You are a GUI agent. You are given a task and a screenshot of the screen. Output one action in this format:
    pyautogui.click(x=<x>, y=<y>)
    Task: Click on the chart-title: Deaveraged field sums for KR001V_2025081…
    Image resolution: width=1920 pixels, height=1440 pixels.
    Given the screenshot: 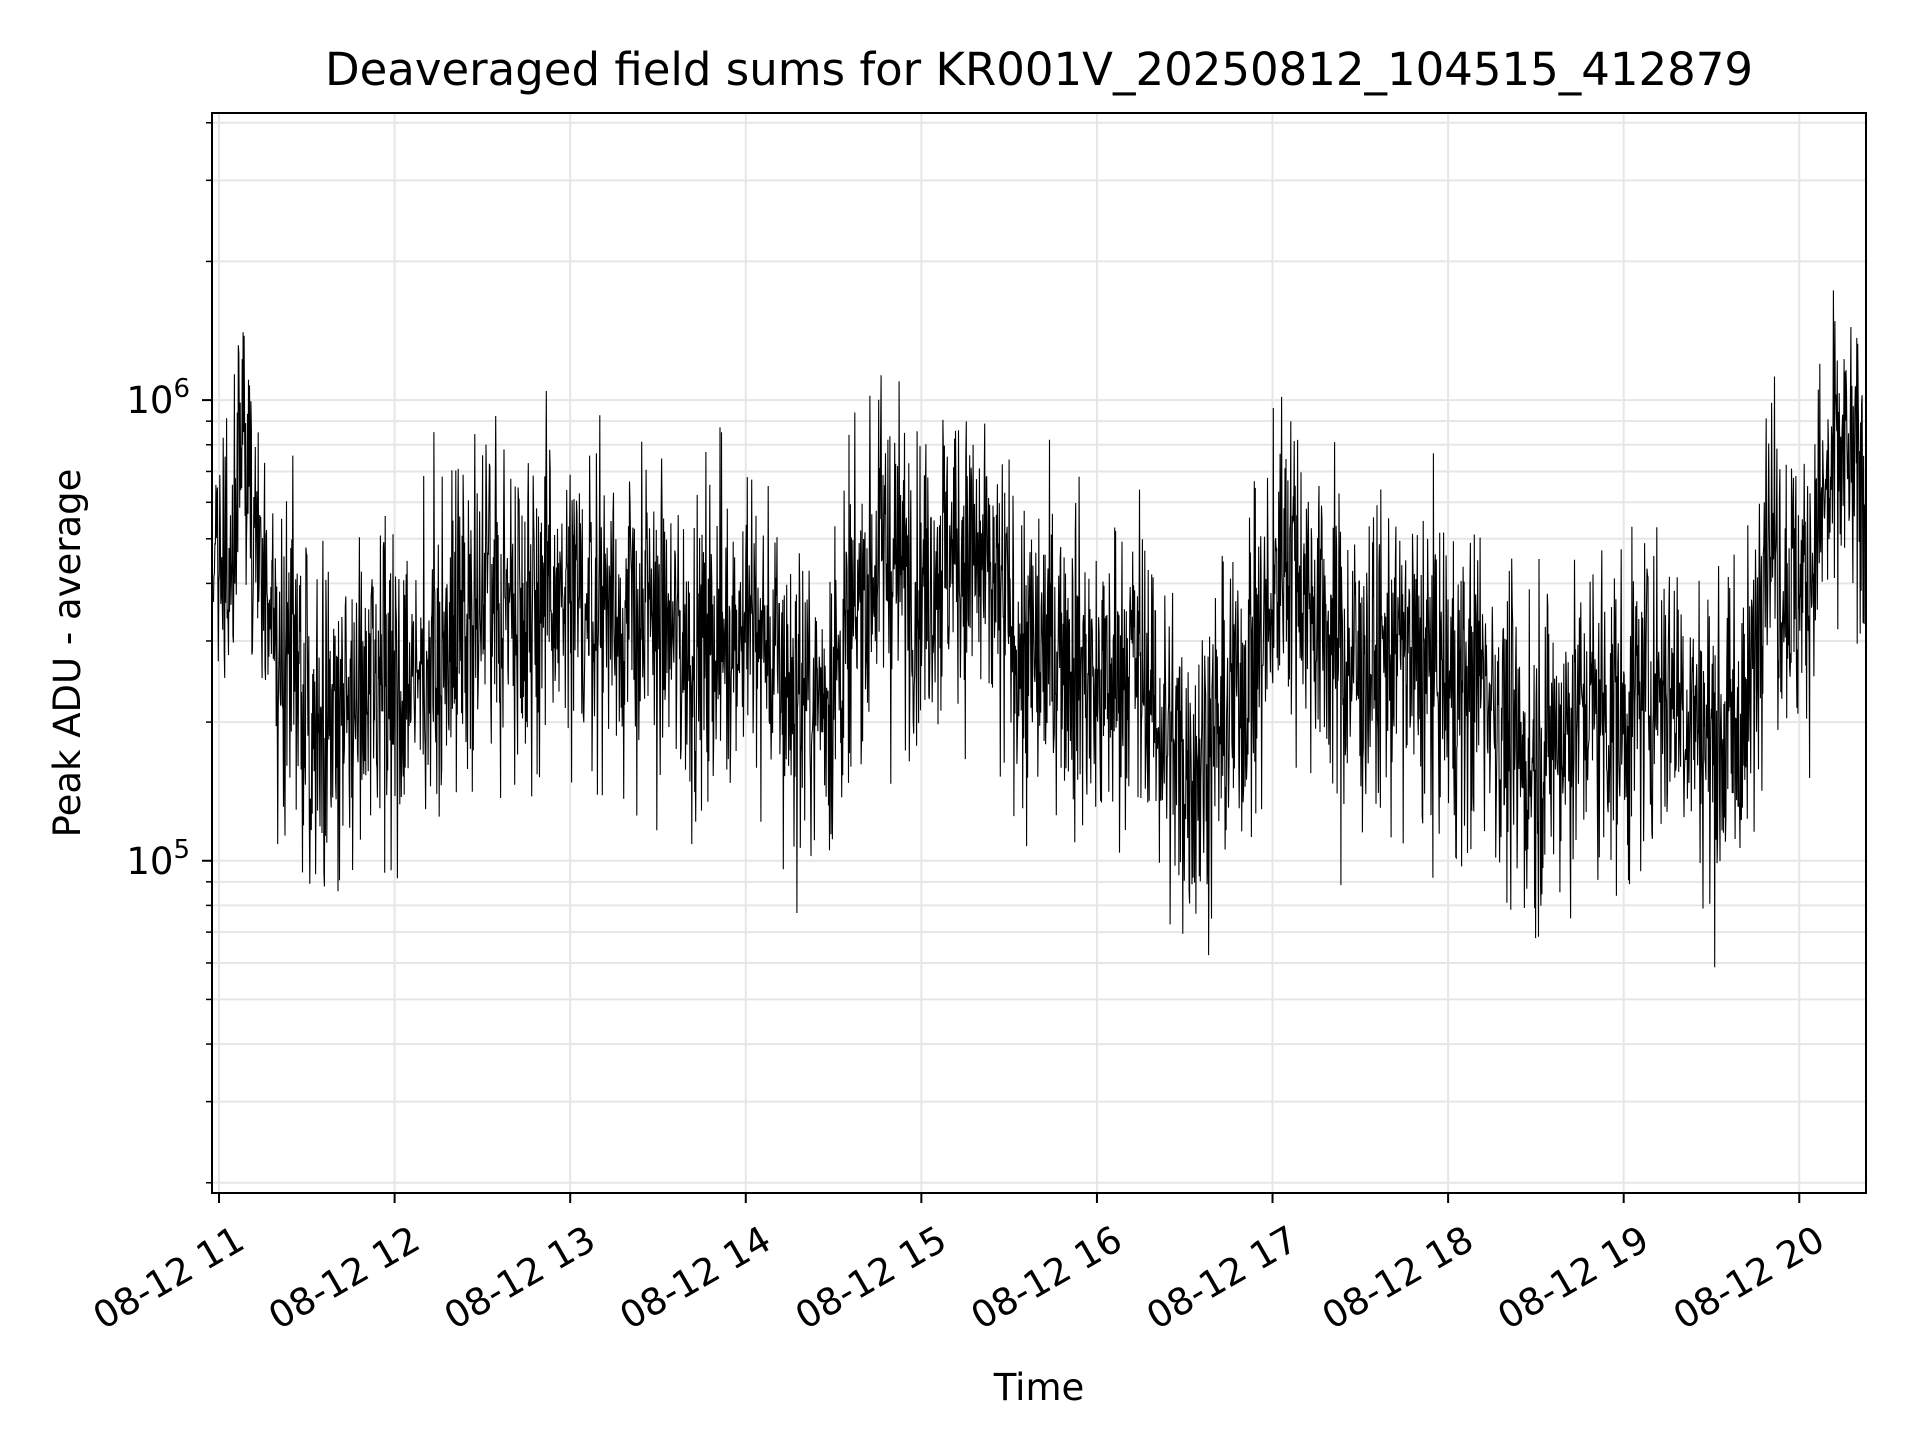 What is the action you would take?
    pyautogui.click(x=1039, y=69)
    